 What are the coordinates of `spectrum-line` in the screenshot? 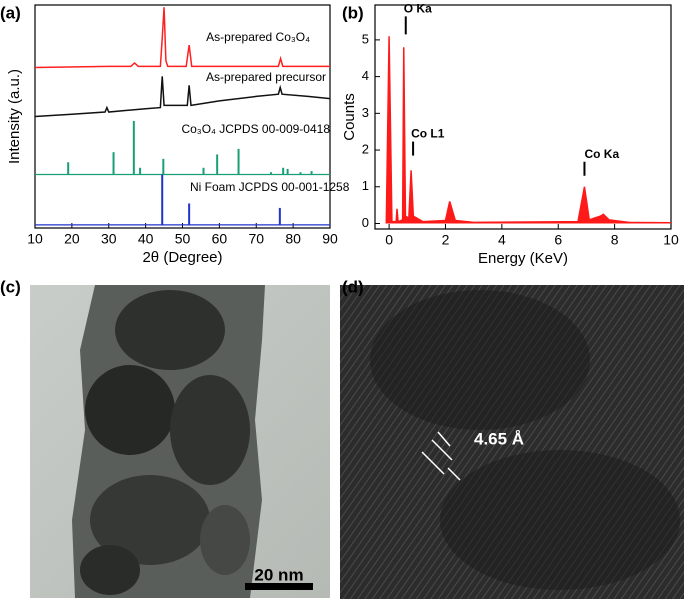 It's located at (528, 130).